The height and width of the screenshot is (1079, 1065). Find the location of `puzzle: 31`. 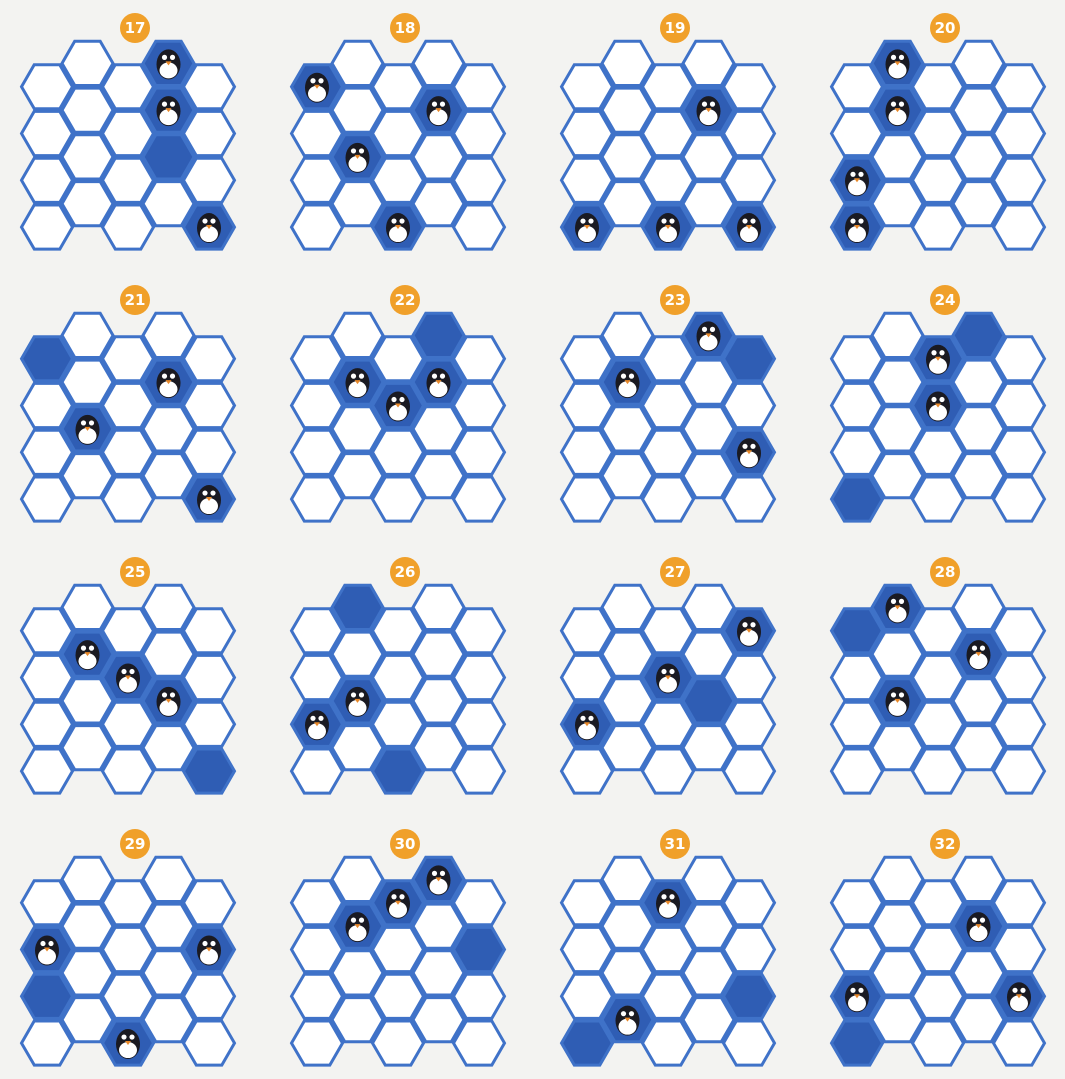

puzzle: 31 is located at coordinates (668, 948).